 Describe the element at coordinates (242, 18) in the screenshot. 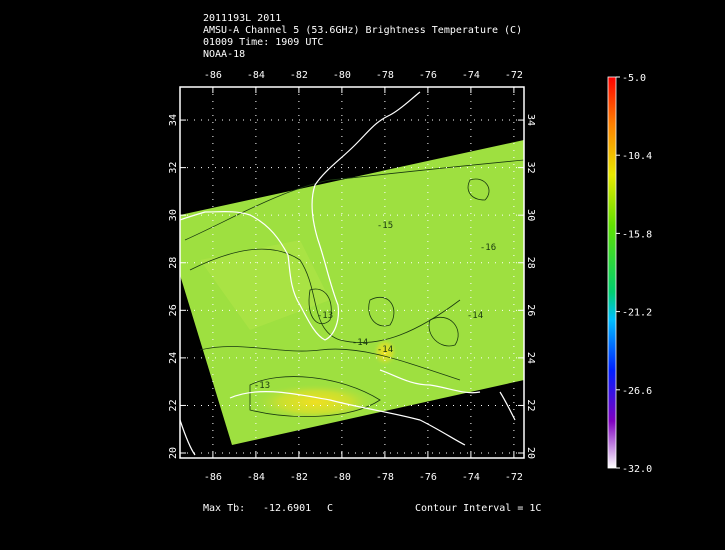

I see `header-line: 2011193L 2011` at that location.